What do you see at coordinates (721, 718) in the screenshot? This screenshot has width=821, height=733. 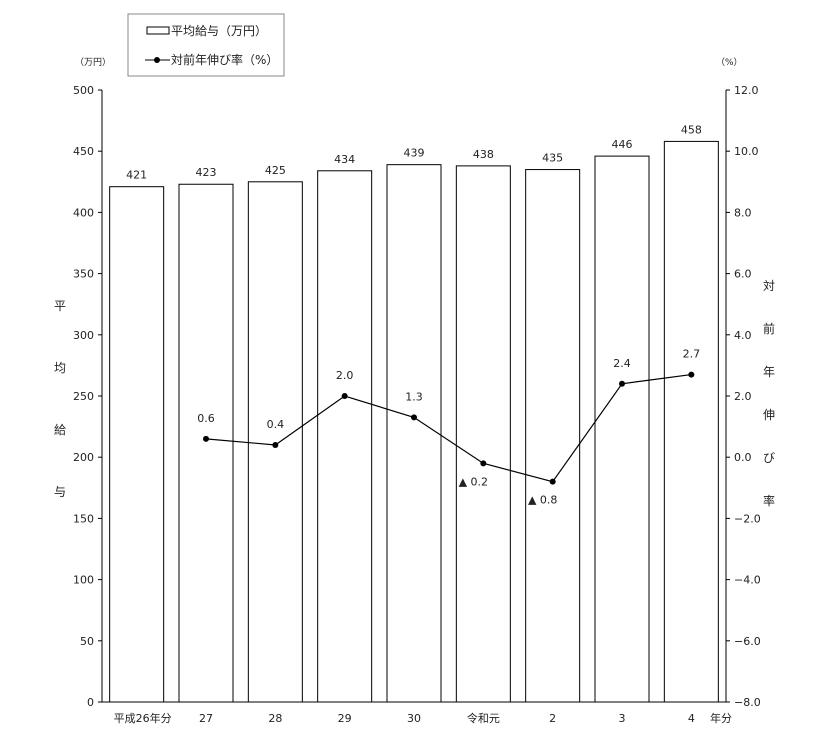 I see `x-suffix: 年分` at bounding box center [721, 718].